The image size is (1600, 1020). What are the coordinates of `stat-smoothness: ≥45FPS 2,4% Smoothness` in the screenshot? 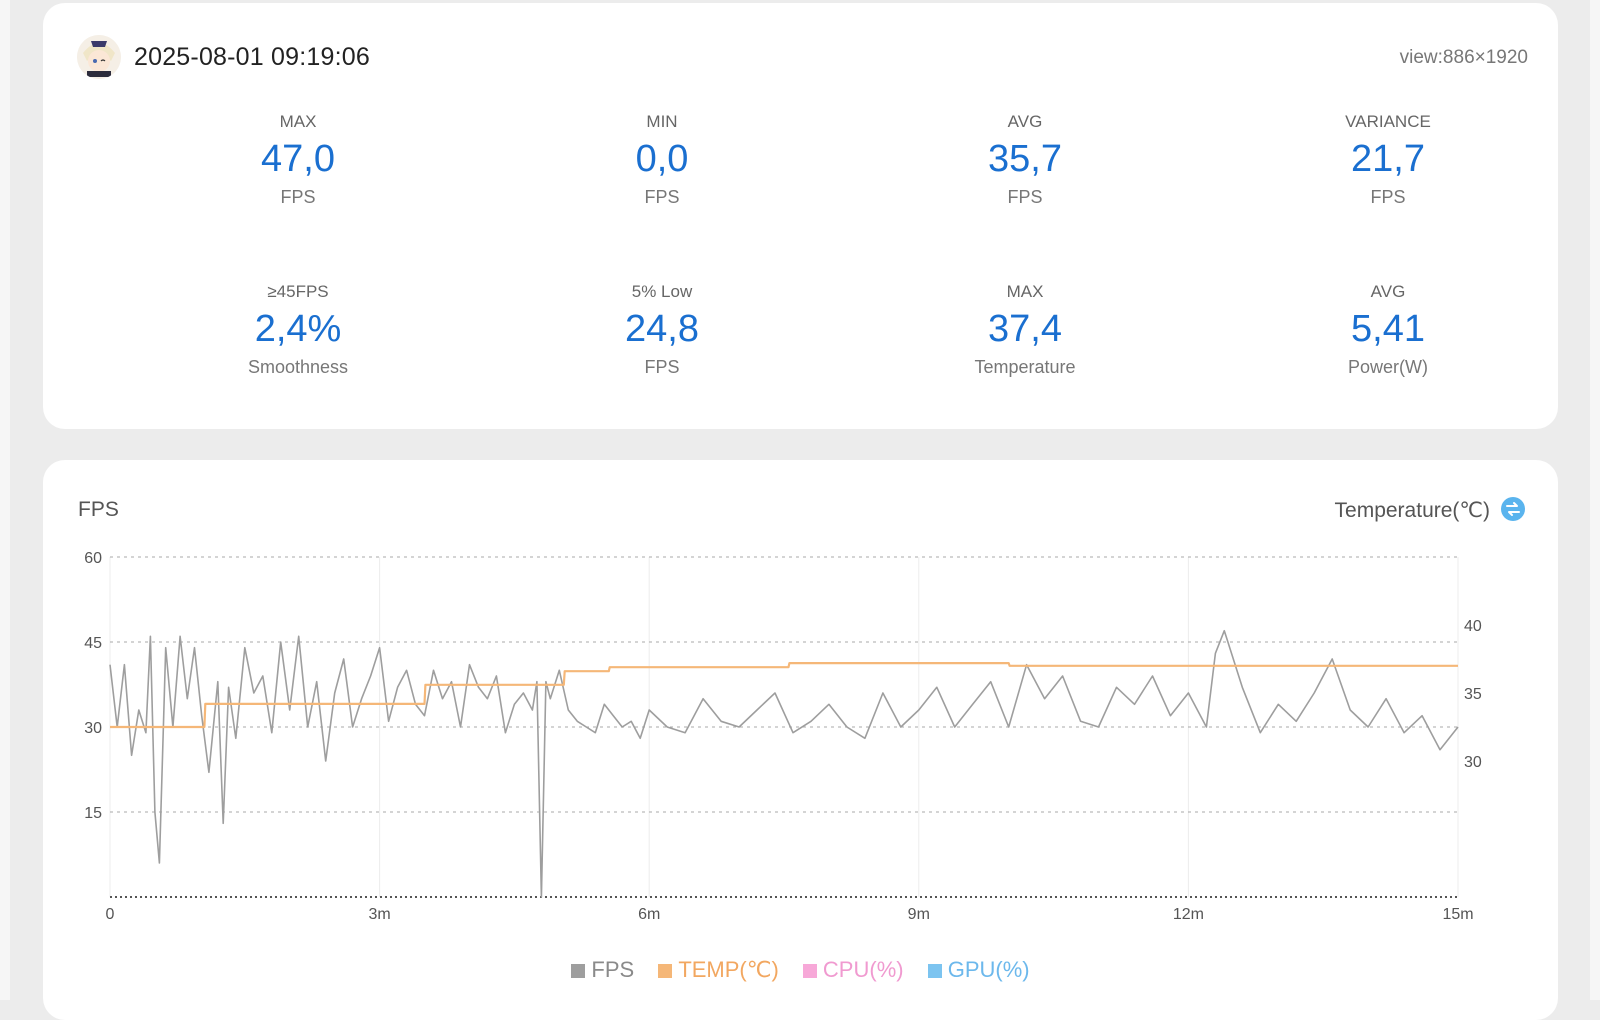 It's located at (298, 330).